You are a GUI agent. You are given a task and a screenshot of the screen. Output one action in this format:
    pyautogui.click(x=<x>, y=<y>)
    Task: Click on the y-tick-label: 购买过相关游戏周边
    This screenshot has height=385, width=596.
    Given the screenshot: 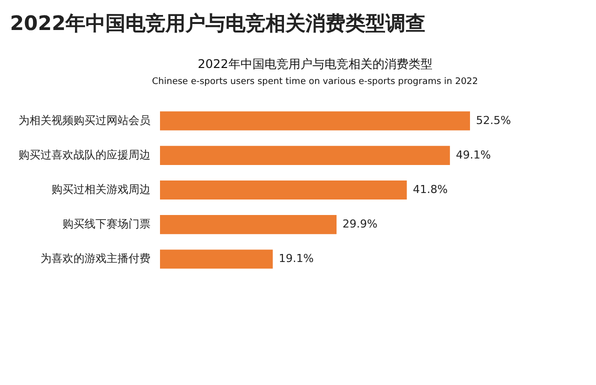 What is the action you would take?
    pyautogui.click(x=101, y=189)
    